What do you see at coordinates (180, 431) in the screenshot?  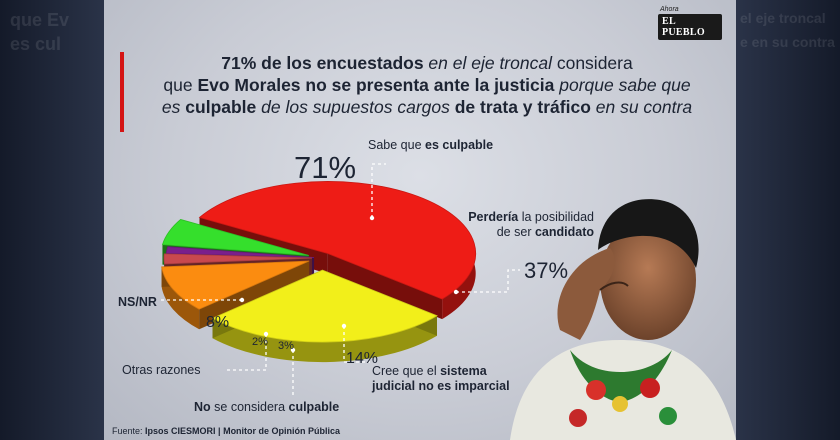 I see `source-strong: Ipsos CIESMORI` at bounding box center [180, 431].